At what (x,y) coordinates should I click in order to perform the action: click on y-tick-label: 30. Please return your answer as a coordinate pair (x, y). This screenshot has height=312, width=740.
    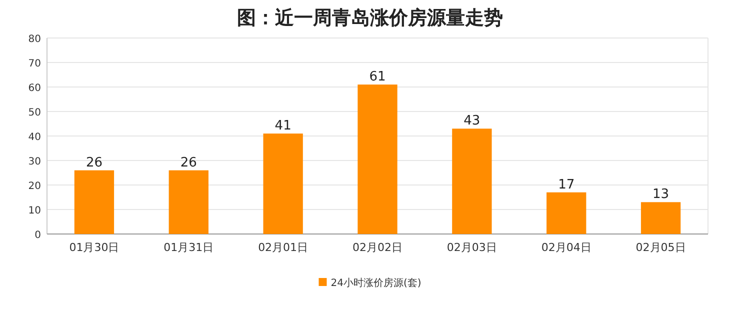
    Looking at the image, I should click on (34, 162).